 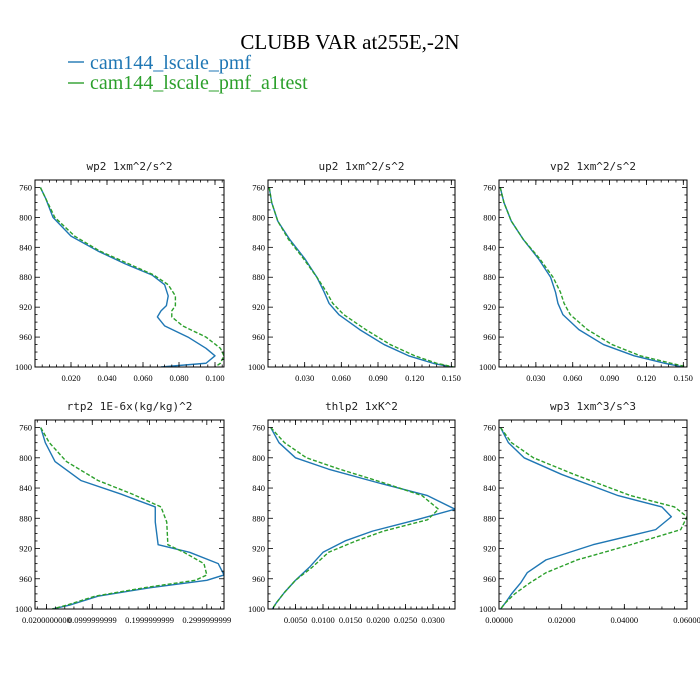 I want to click on plot-frame-vp2, so click(x=593, y=273).